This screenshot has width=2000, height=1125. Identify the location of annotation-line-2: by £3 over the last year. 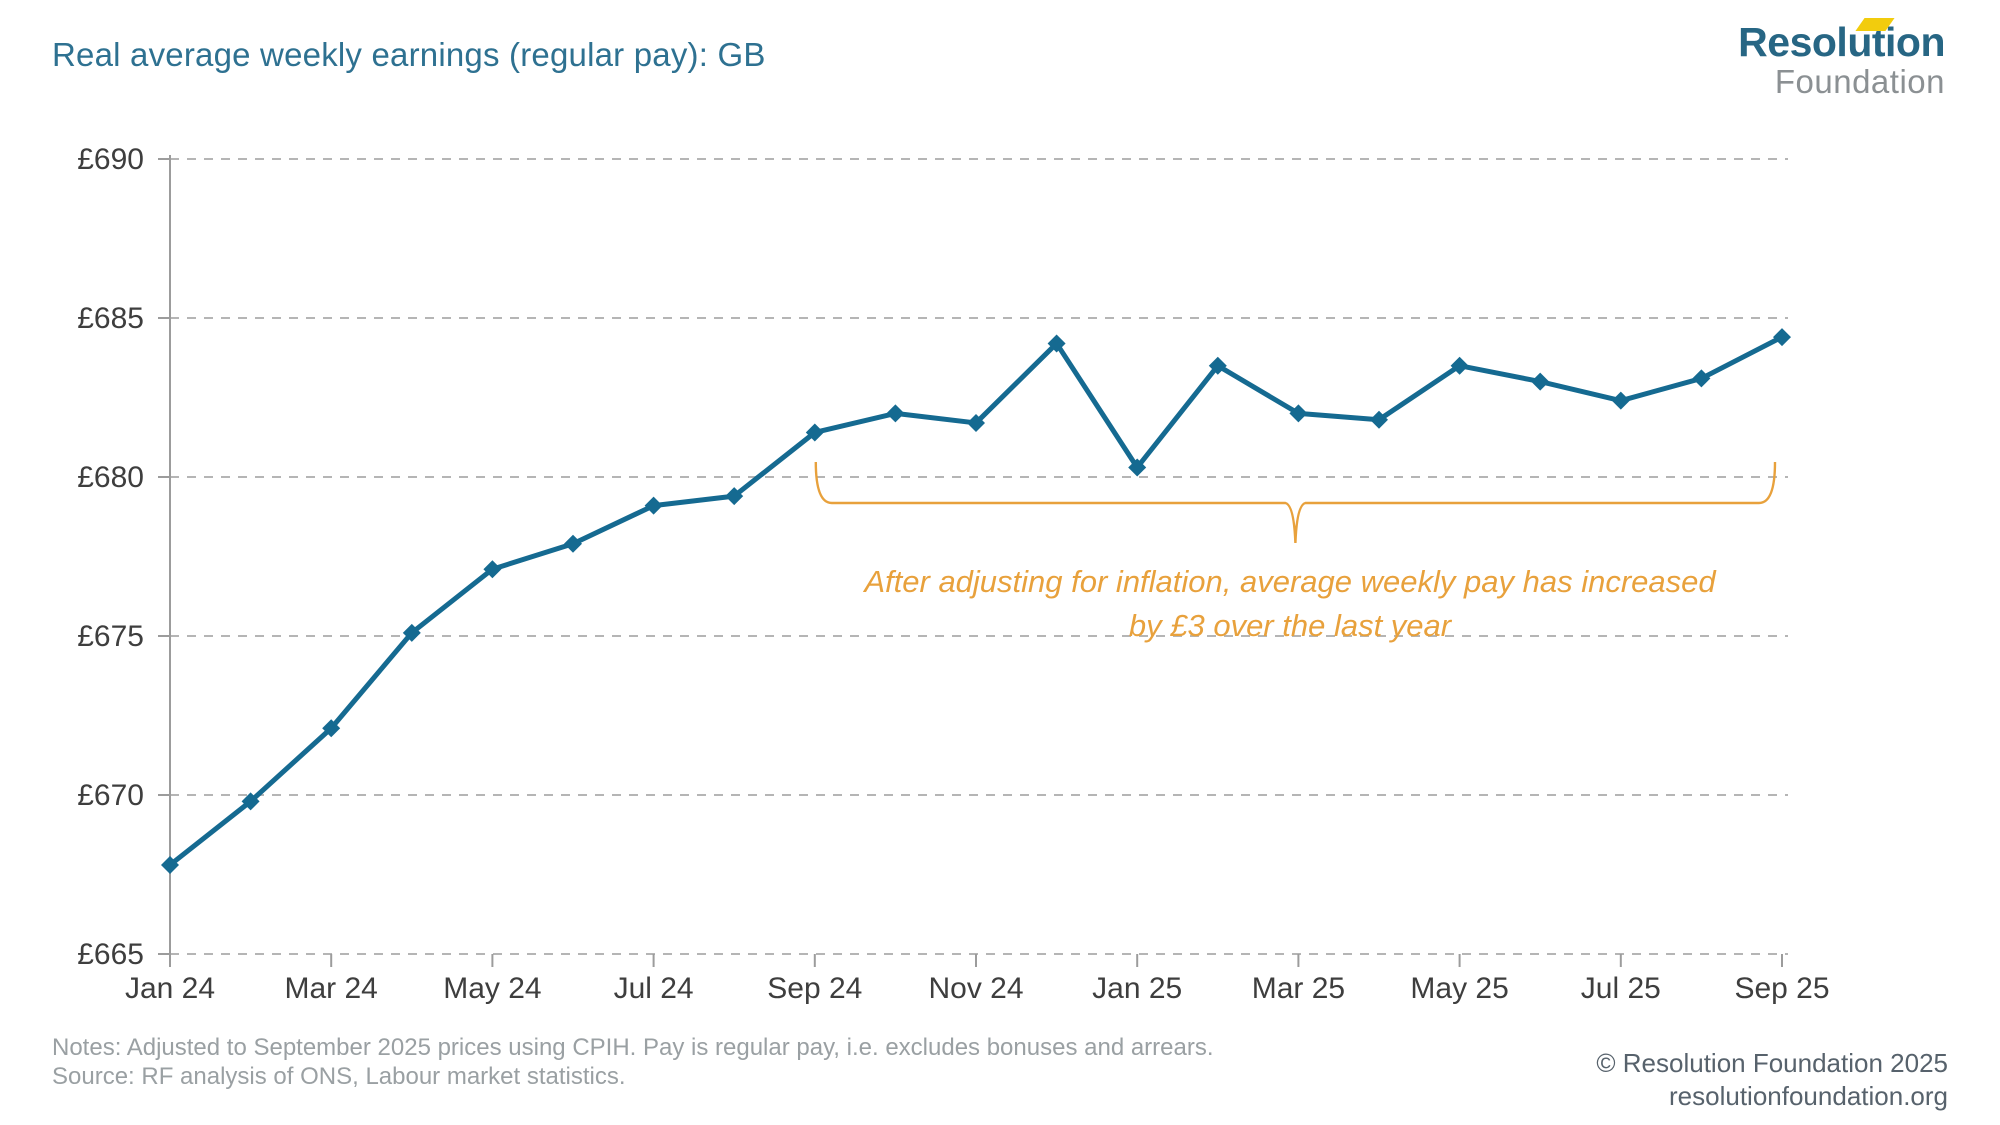
(1291, 625).